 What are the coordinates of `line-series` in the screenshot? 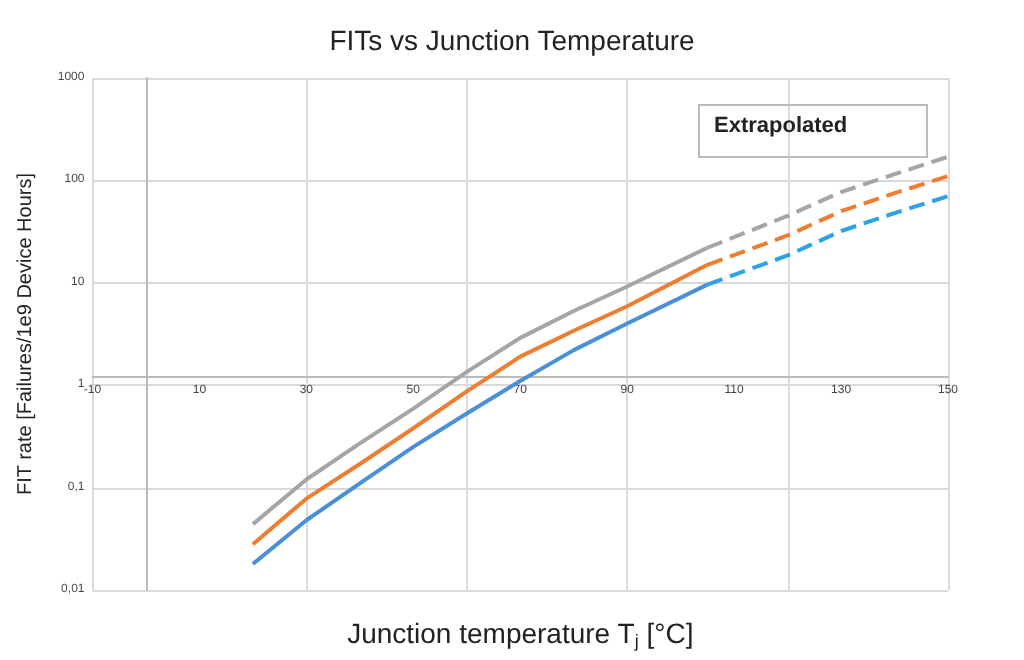 It's located at (827, 240).